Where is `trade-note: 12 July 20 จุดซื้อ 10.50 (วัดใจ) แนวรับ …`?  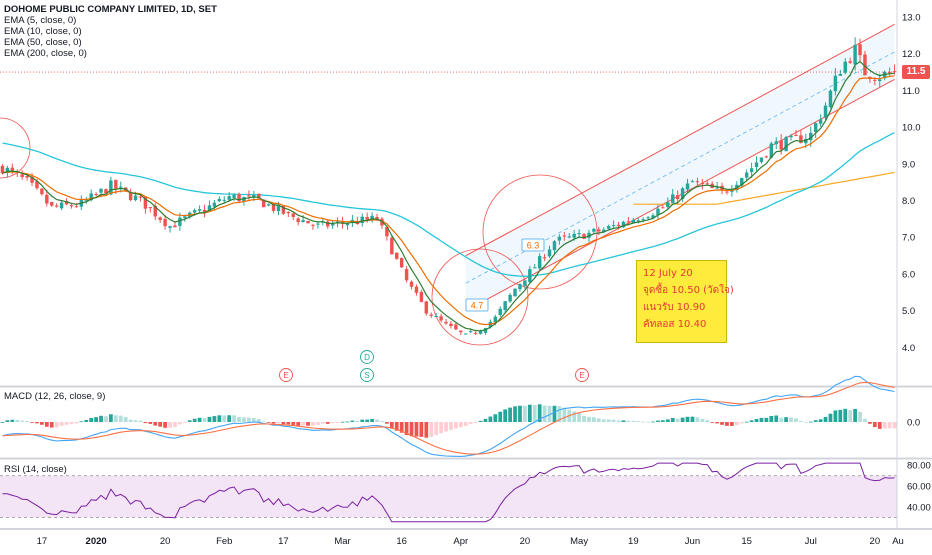
trade-note: 12 July 20 จุดซื้อ 10.50 (วัดใจ) แนวรับ … is located at coordinates (685, 301).